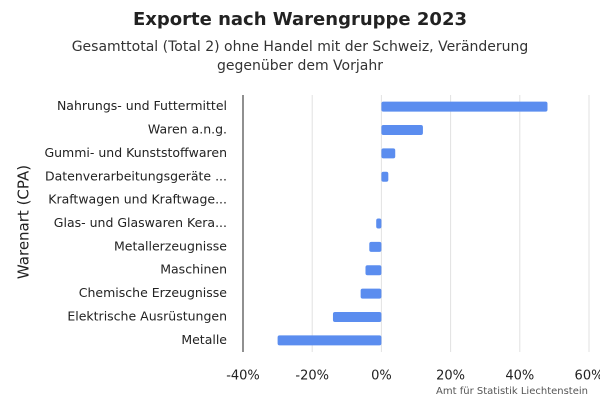 Image resolution: width=600 pixels, height=400 pixels. Describe the element at coordinates (204, 339) in the screenshot. I see `y-tick-label: Metalle` at that location.